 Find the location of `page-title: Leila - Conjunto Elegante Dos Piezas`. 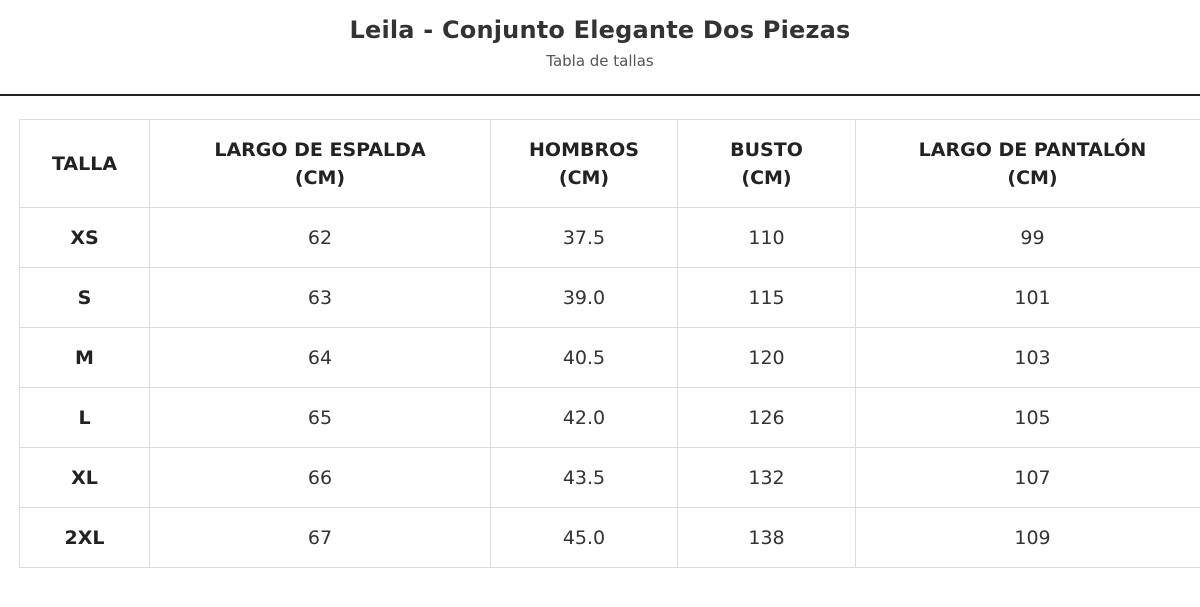

page-title: Leila - Conjunto Elegante Dos Piezas is located at coordinates (600, 30).